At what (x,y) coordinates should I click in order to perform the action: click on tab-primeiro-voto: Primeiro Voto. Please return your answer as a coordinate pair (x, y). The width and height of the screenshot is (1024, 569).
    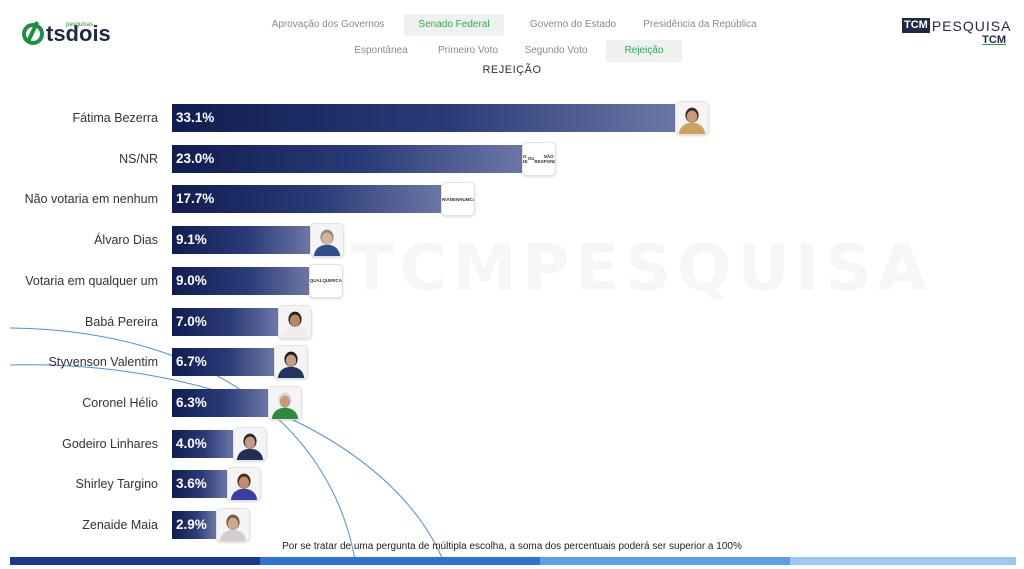
    Looking at the image, I should click on (468, 50).